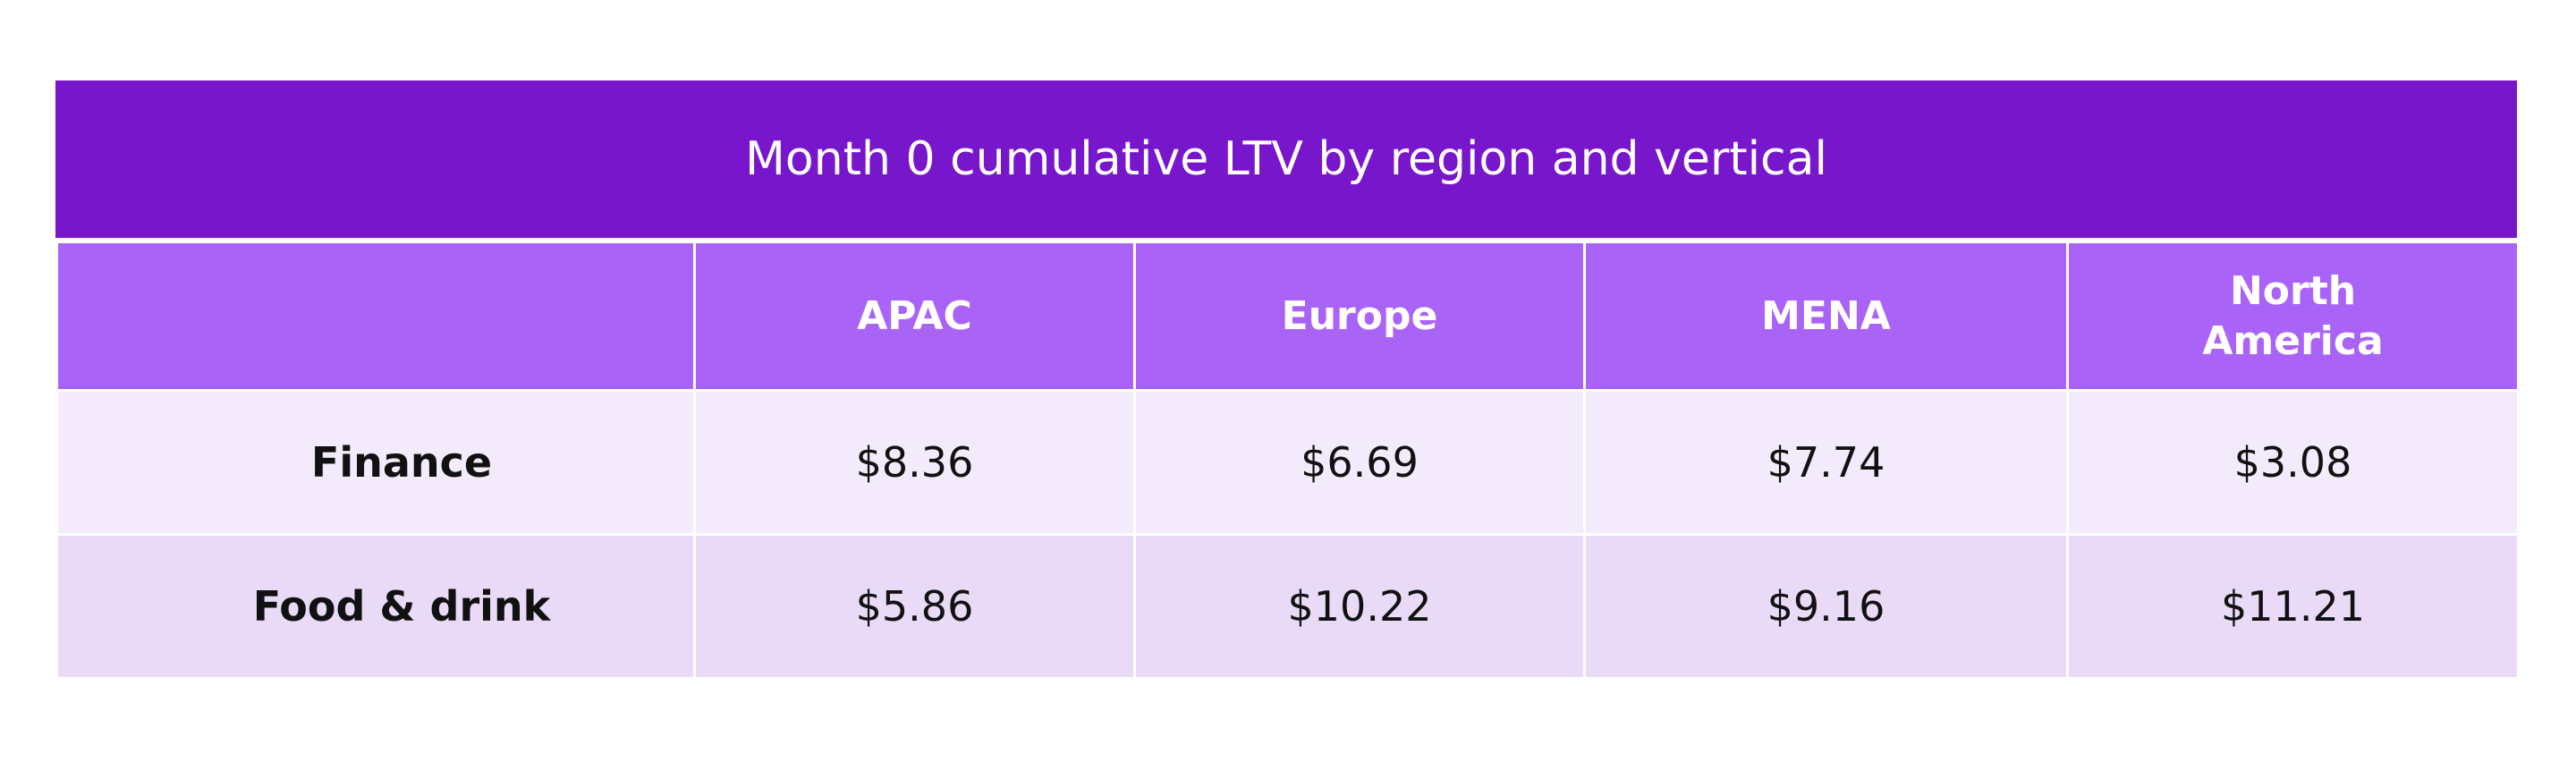  What do you see at coordinates (2293, 462) in the screenshot?
I see `table-cell: $3.08` at bounding box center [2293, 462].